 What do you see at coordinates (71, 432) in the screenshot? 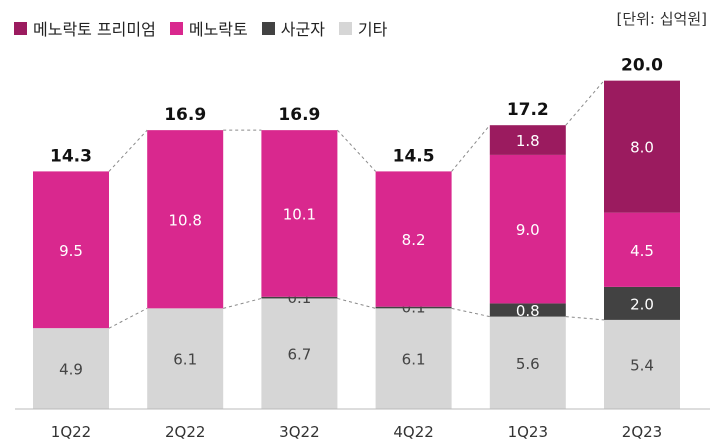
I see `x-tick-1Q22: 1Q22` at bounding box center [71, 432].